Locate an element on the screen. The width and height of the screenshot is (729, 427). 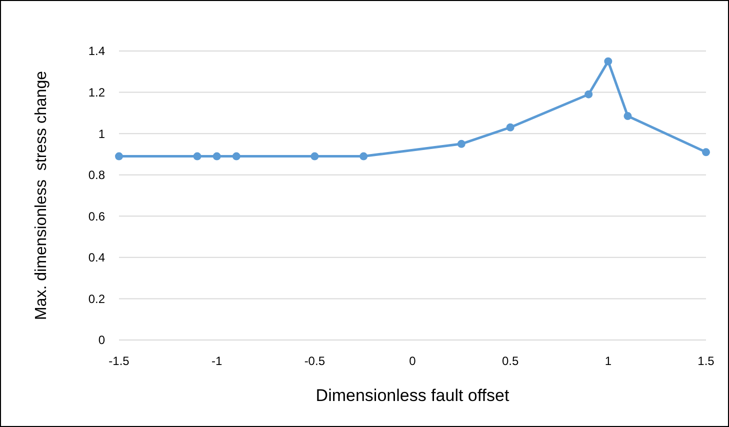
y-tick-label: 0 is located at coordinates (102, 340).